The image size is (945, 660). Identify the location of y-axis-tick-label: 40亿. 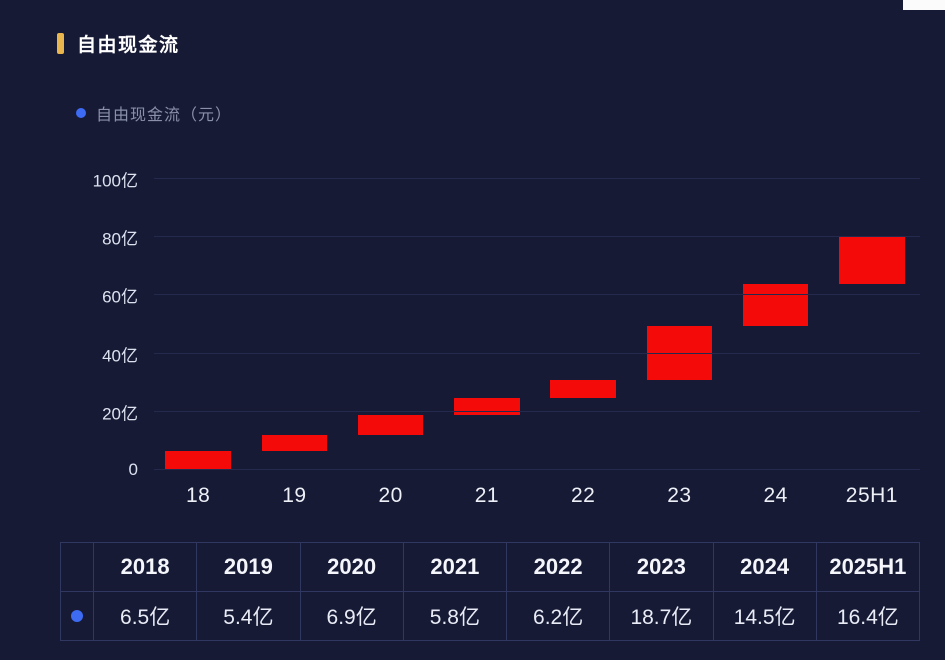
(120, 356).